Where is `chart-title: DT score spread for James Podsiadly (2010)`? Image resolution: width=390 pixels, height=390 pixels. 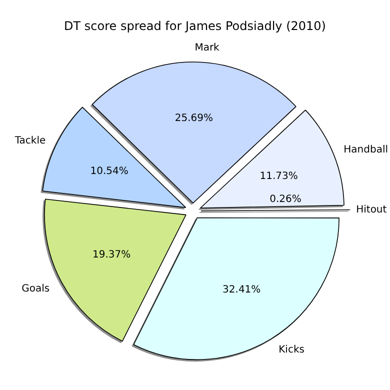
chart-title: DT score spread for James Podsiadly (2010) is located at coordinates (195, 26).